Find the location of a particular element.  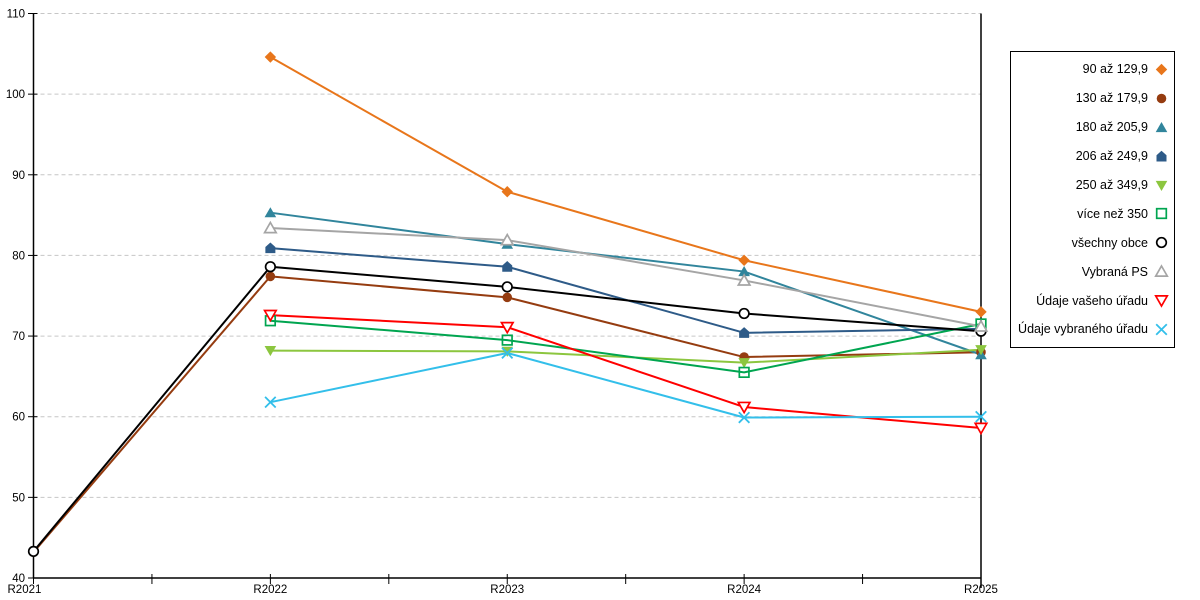

x-axis-label: R2024 is located at coordinates (744, 590).